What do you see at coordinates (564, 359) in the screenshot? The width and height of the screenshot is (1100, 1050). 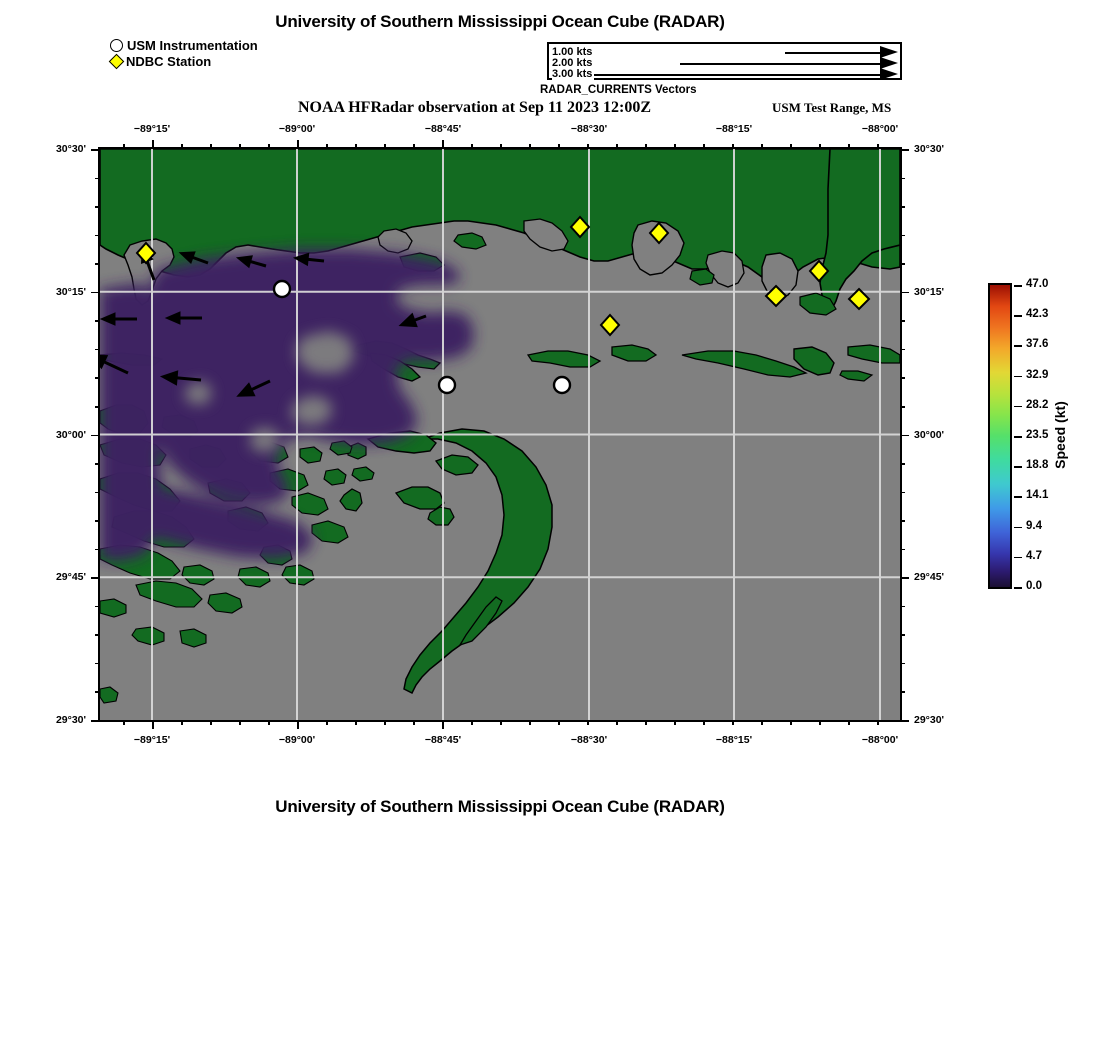 I see `barrier-island-horn` at bounding box center [564, 359].